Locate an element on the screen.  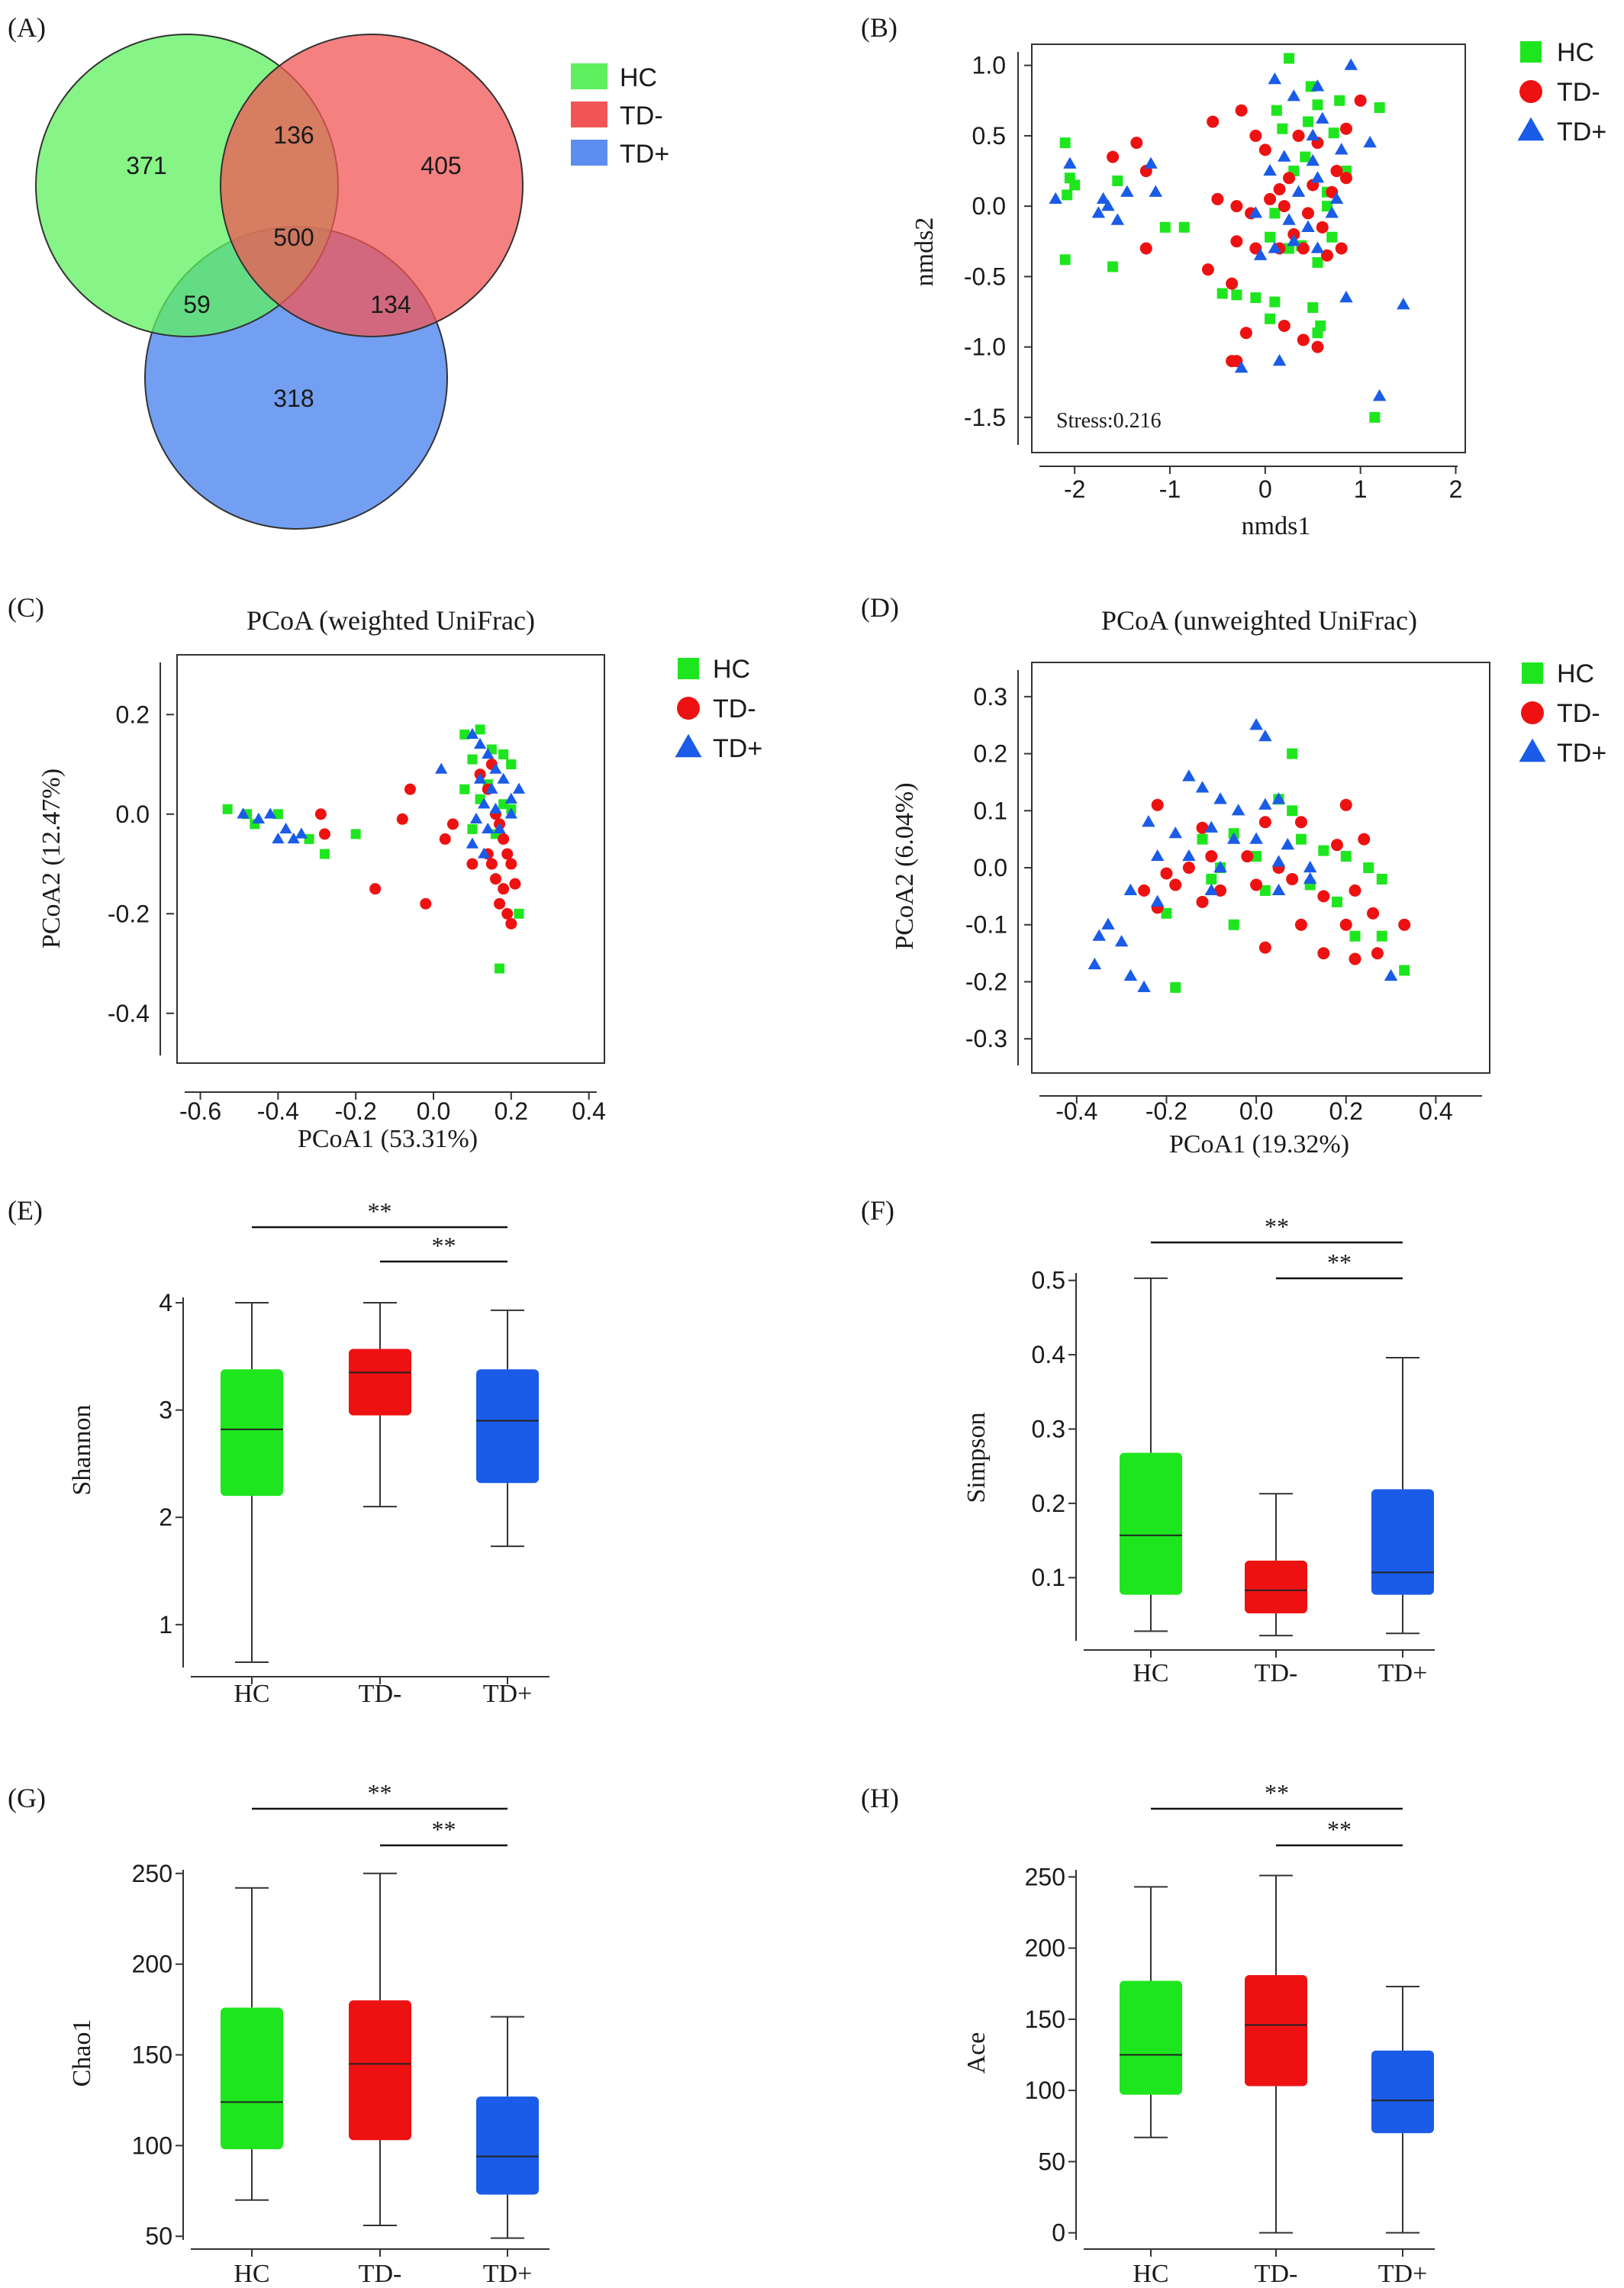
y-tick-label-f: 0.4 is located at coordinates (1048, 1355).